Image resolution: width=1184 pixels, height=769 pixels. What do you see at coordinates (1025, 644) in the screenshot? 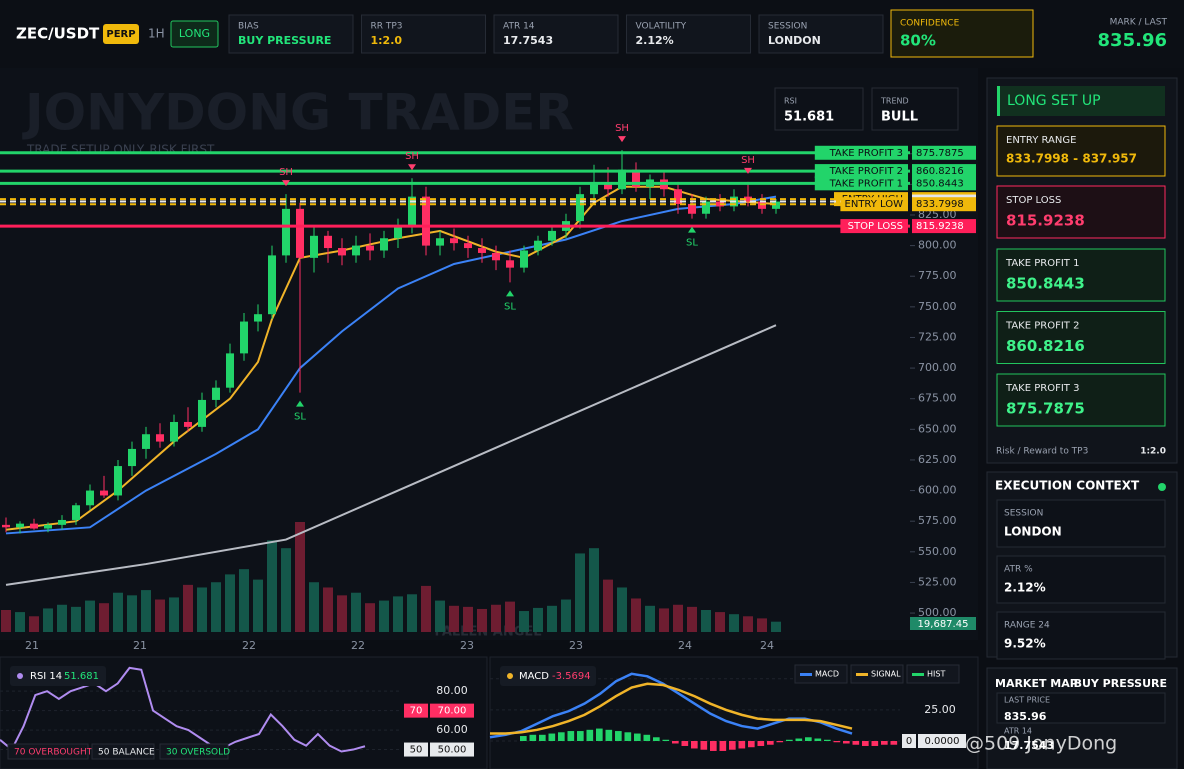
I see `context-value: 9.52%` at bounding box center [1025, 644].